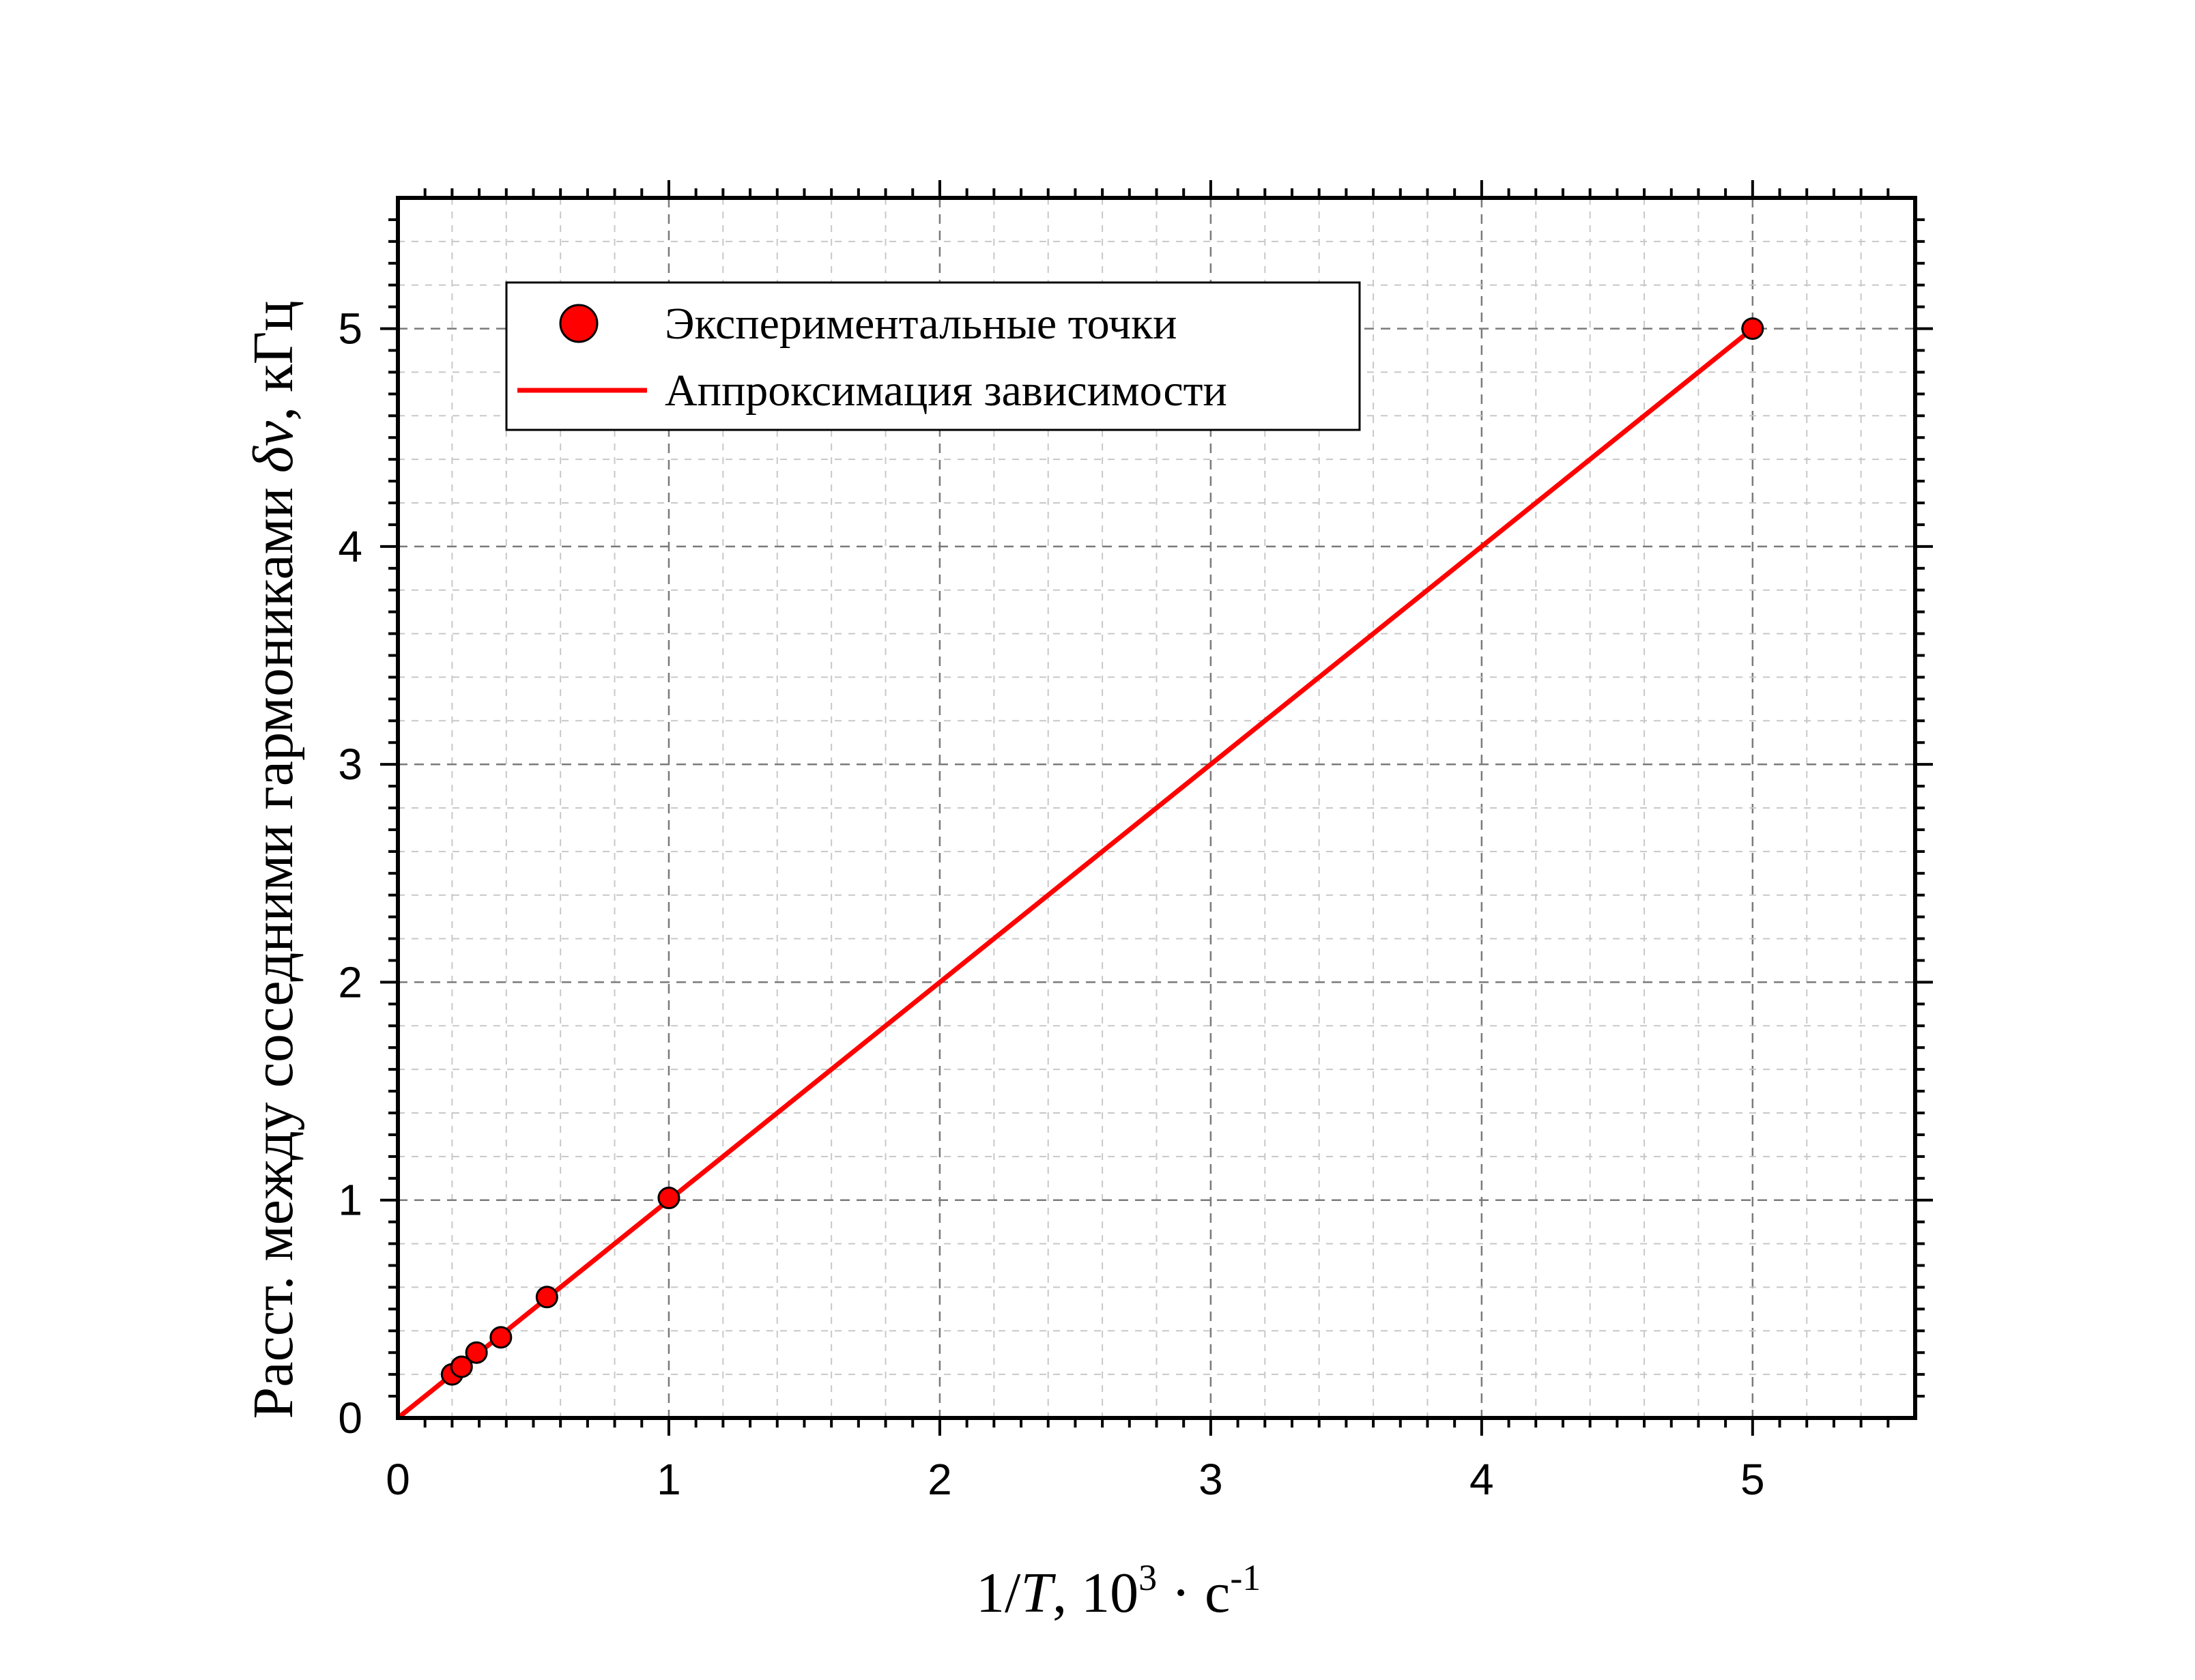  I want to click on y-tick-label: 5, so click(350, 328).